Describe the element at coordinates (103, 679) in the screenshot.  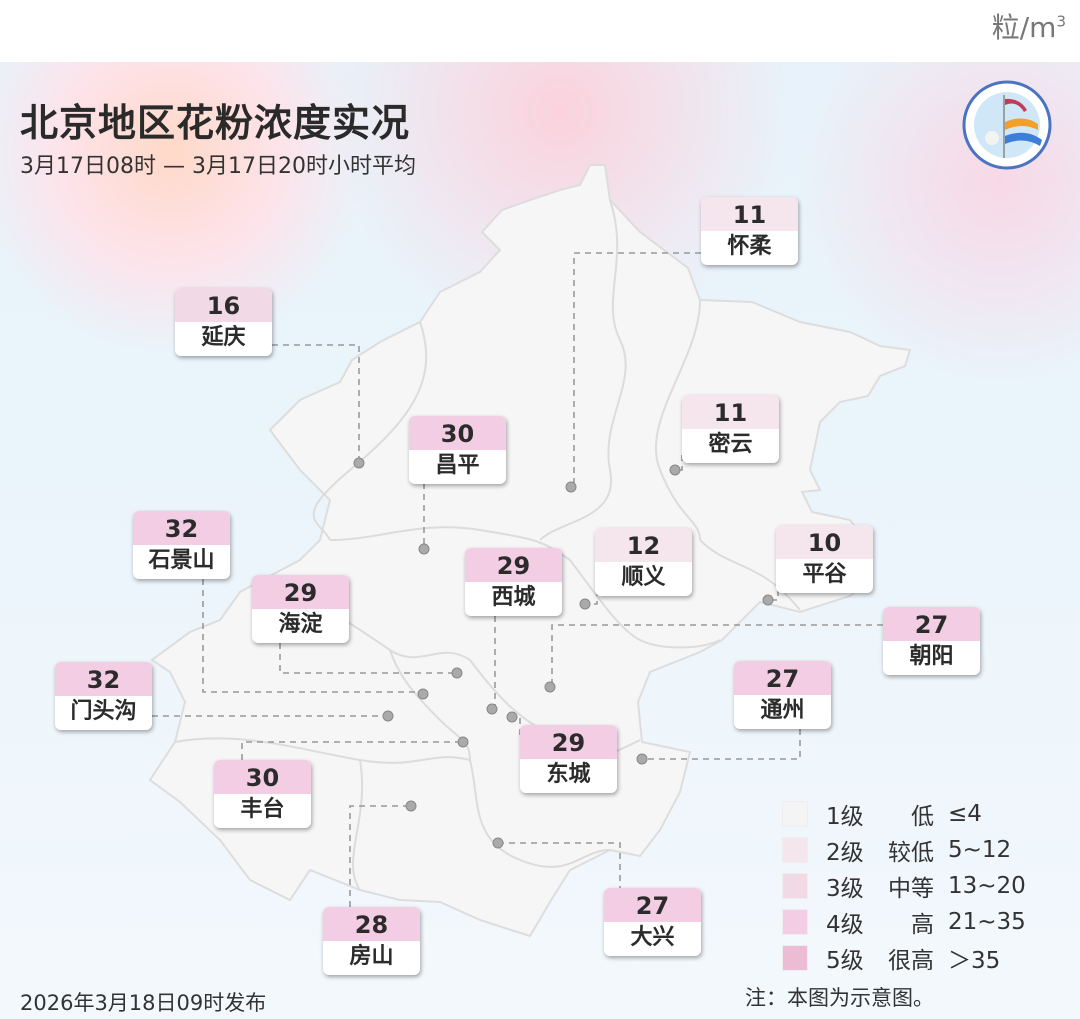
I see `pollen-value: 32` at that location.